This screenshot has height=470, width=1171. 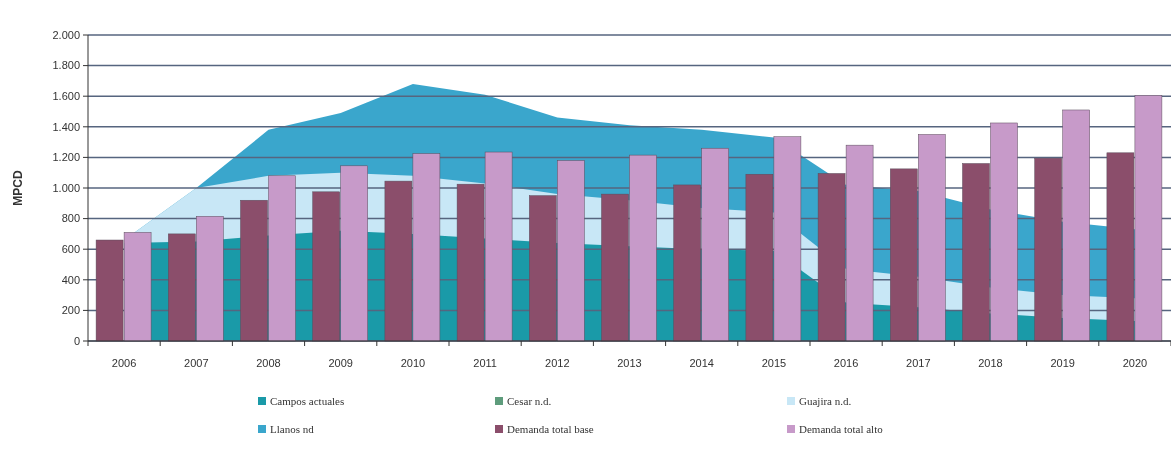 What do you see at coordinates (701, 363) in the screenshot?
I see `x-tick-label: 2014` at bounding box center [701, 363].